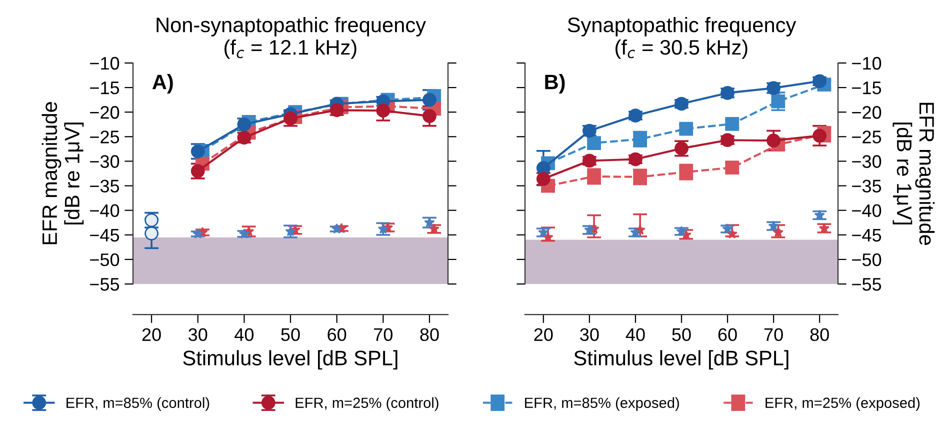  What do you see at coordinates (843, 404) in the screenshot?
I see `legend-label: EFR, m=25% (exposed)` at bounding box center [843, 404].